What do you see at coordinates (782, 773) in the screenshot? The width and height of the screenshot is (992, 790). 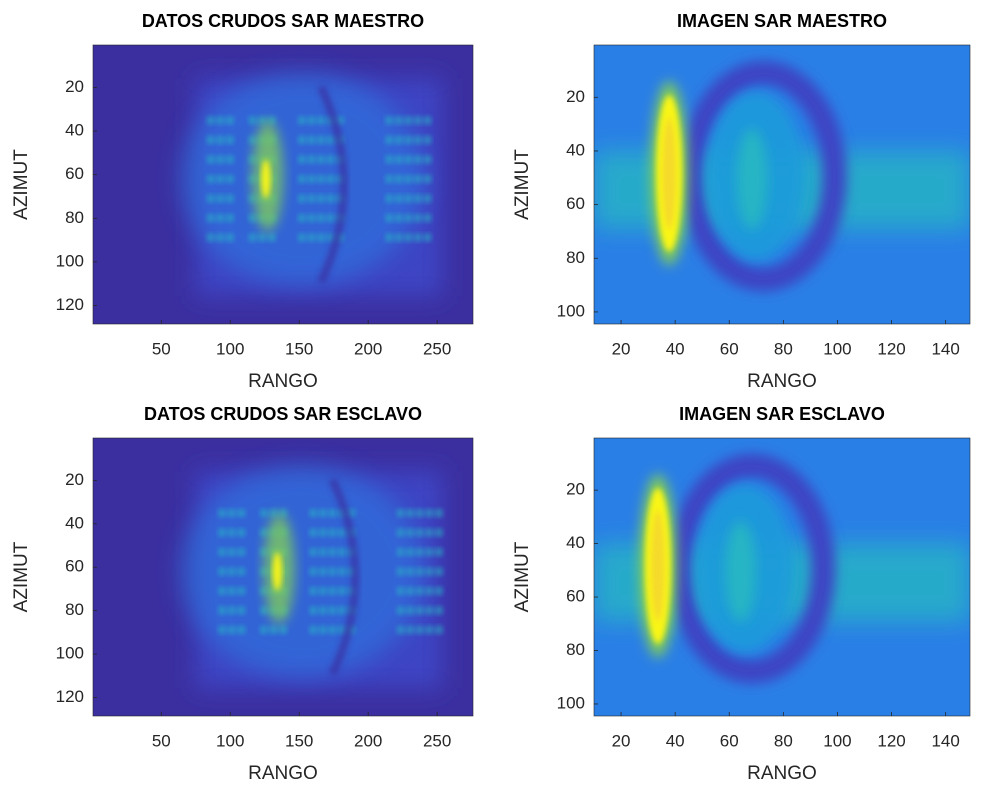 I see `x-axis-label: RANGO` at bounding box center [782, 773].